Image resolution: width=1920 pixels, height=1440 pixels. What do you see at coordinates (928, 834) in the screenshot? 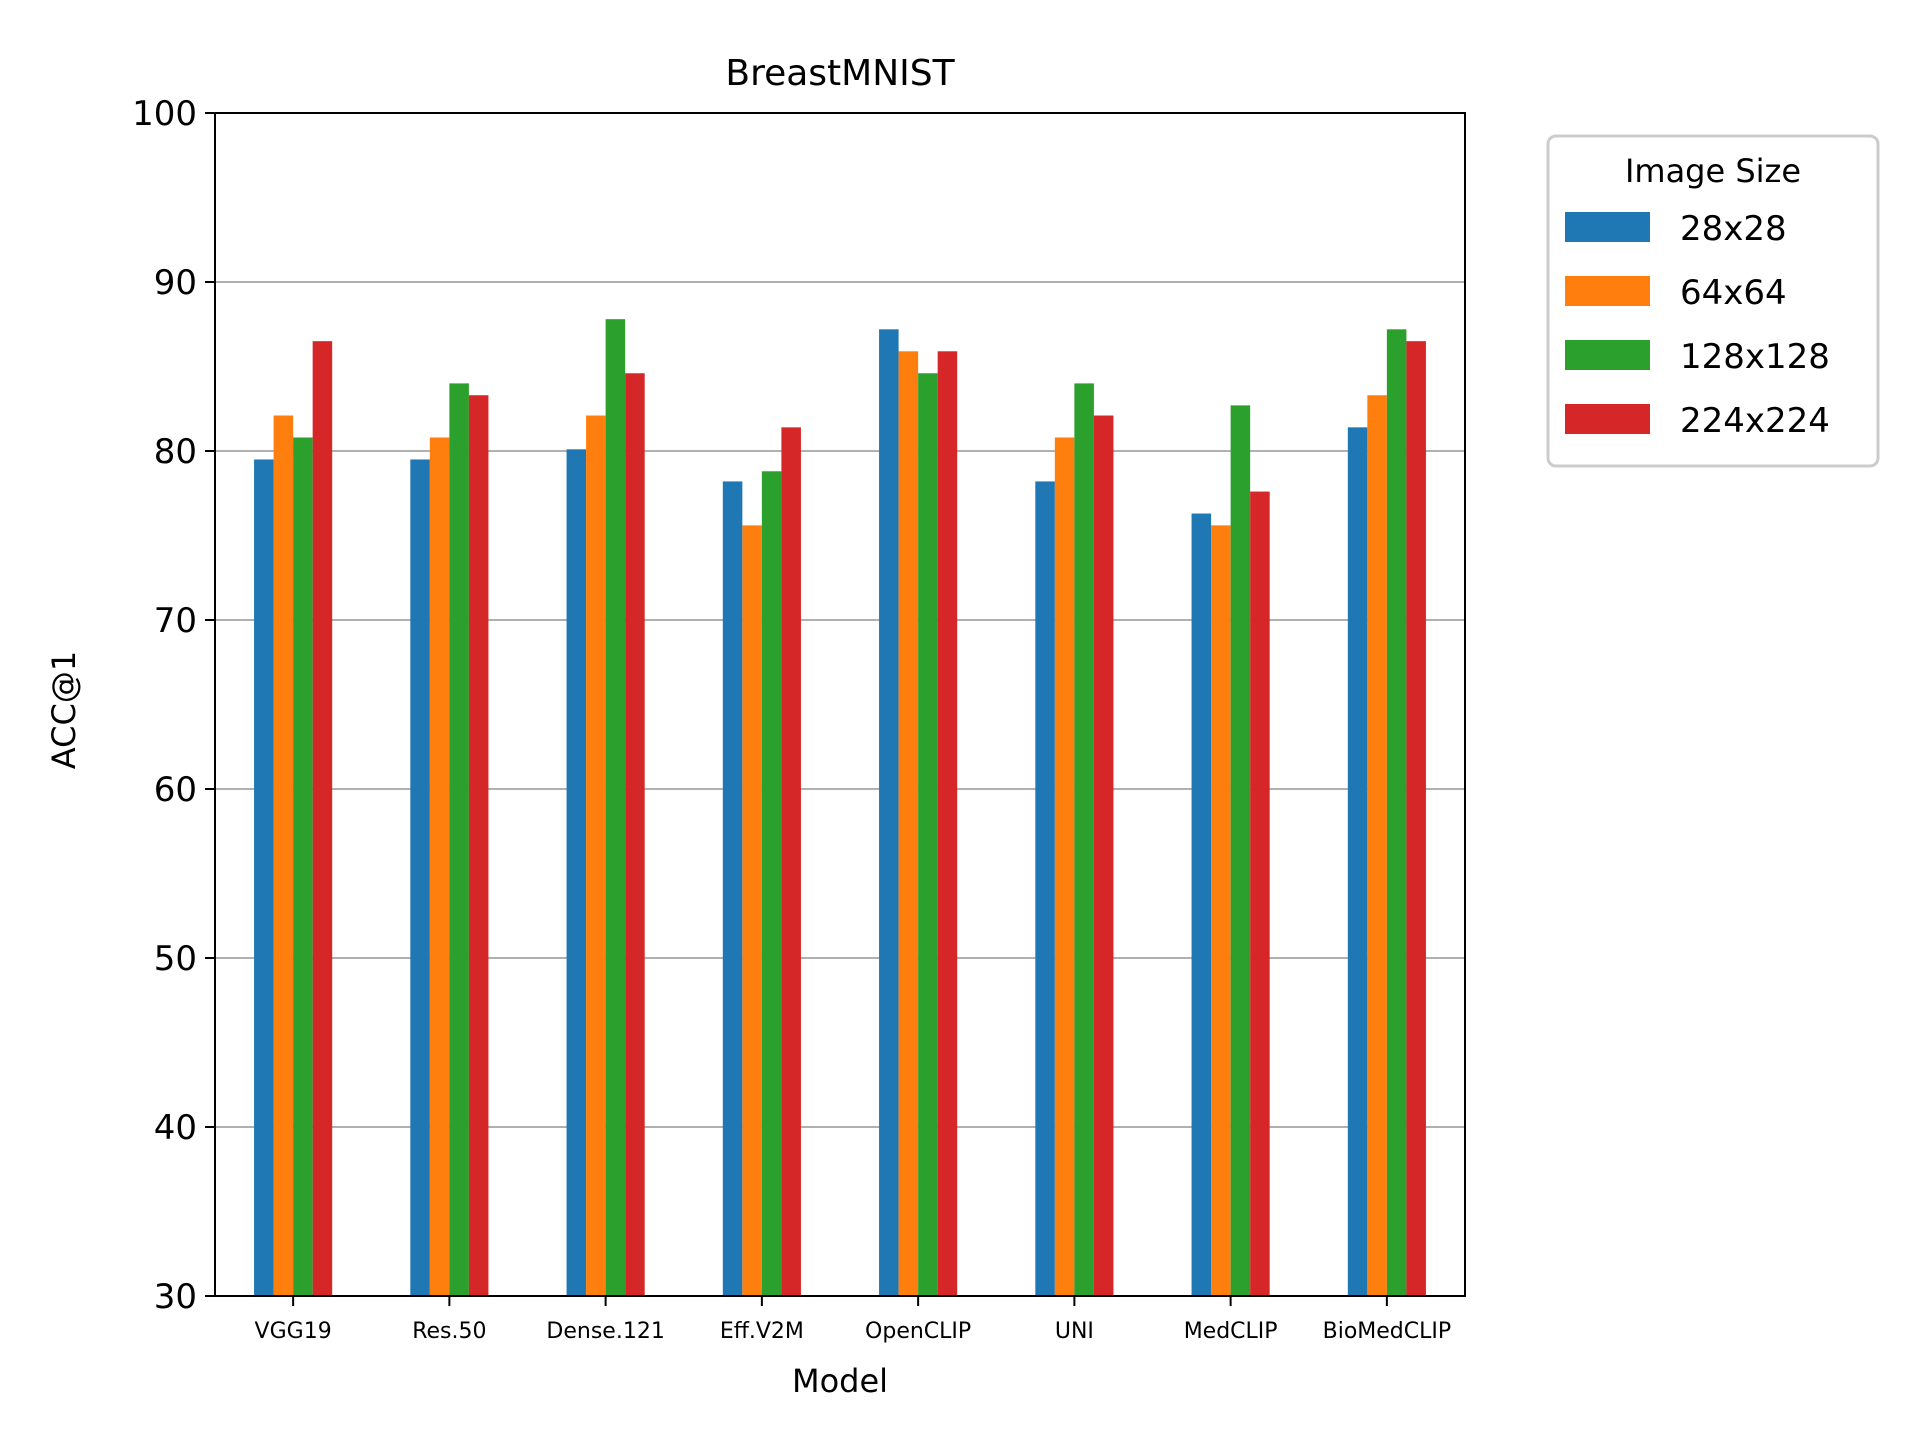
I see `bar-128x128-OpenCLIP` at bounding box center [928, 834].